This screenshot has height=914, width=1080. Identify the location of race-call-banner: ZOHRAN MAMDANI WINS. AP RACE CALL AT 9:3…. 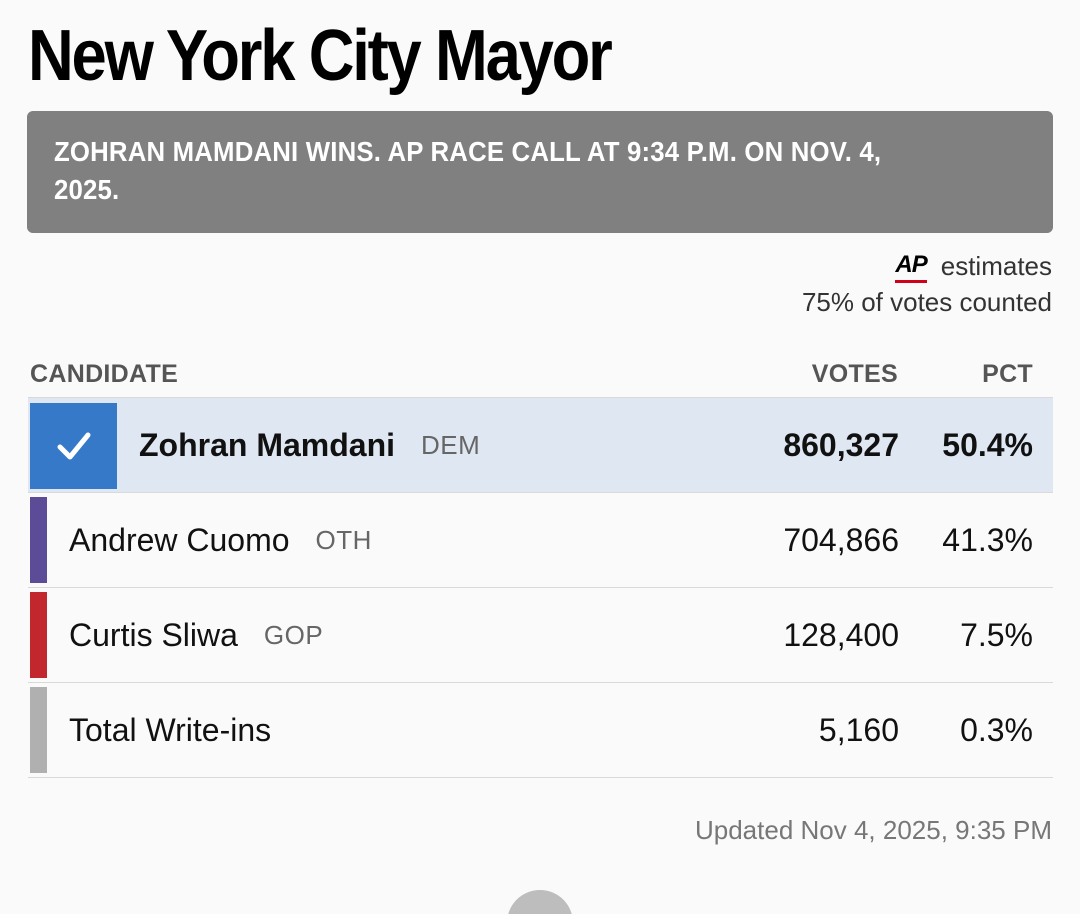
(540, 172).